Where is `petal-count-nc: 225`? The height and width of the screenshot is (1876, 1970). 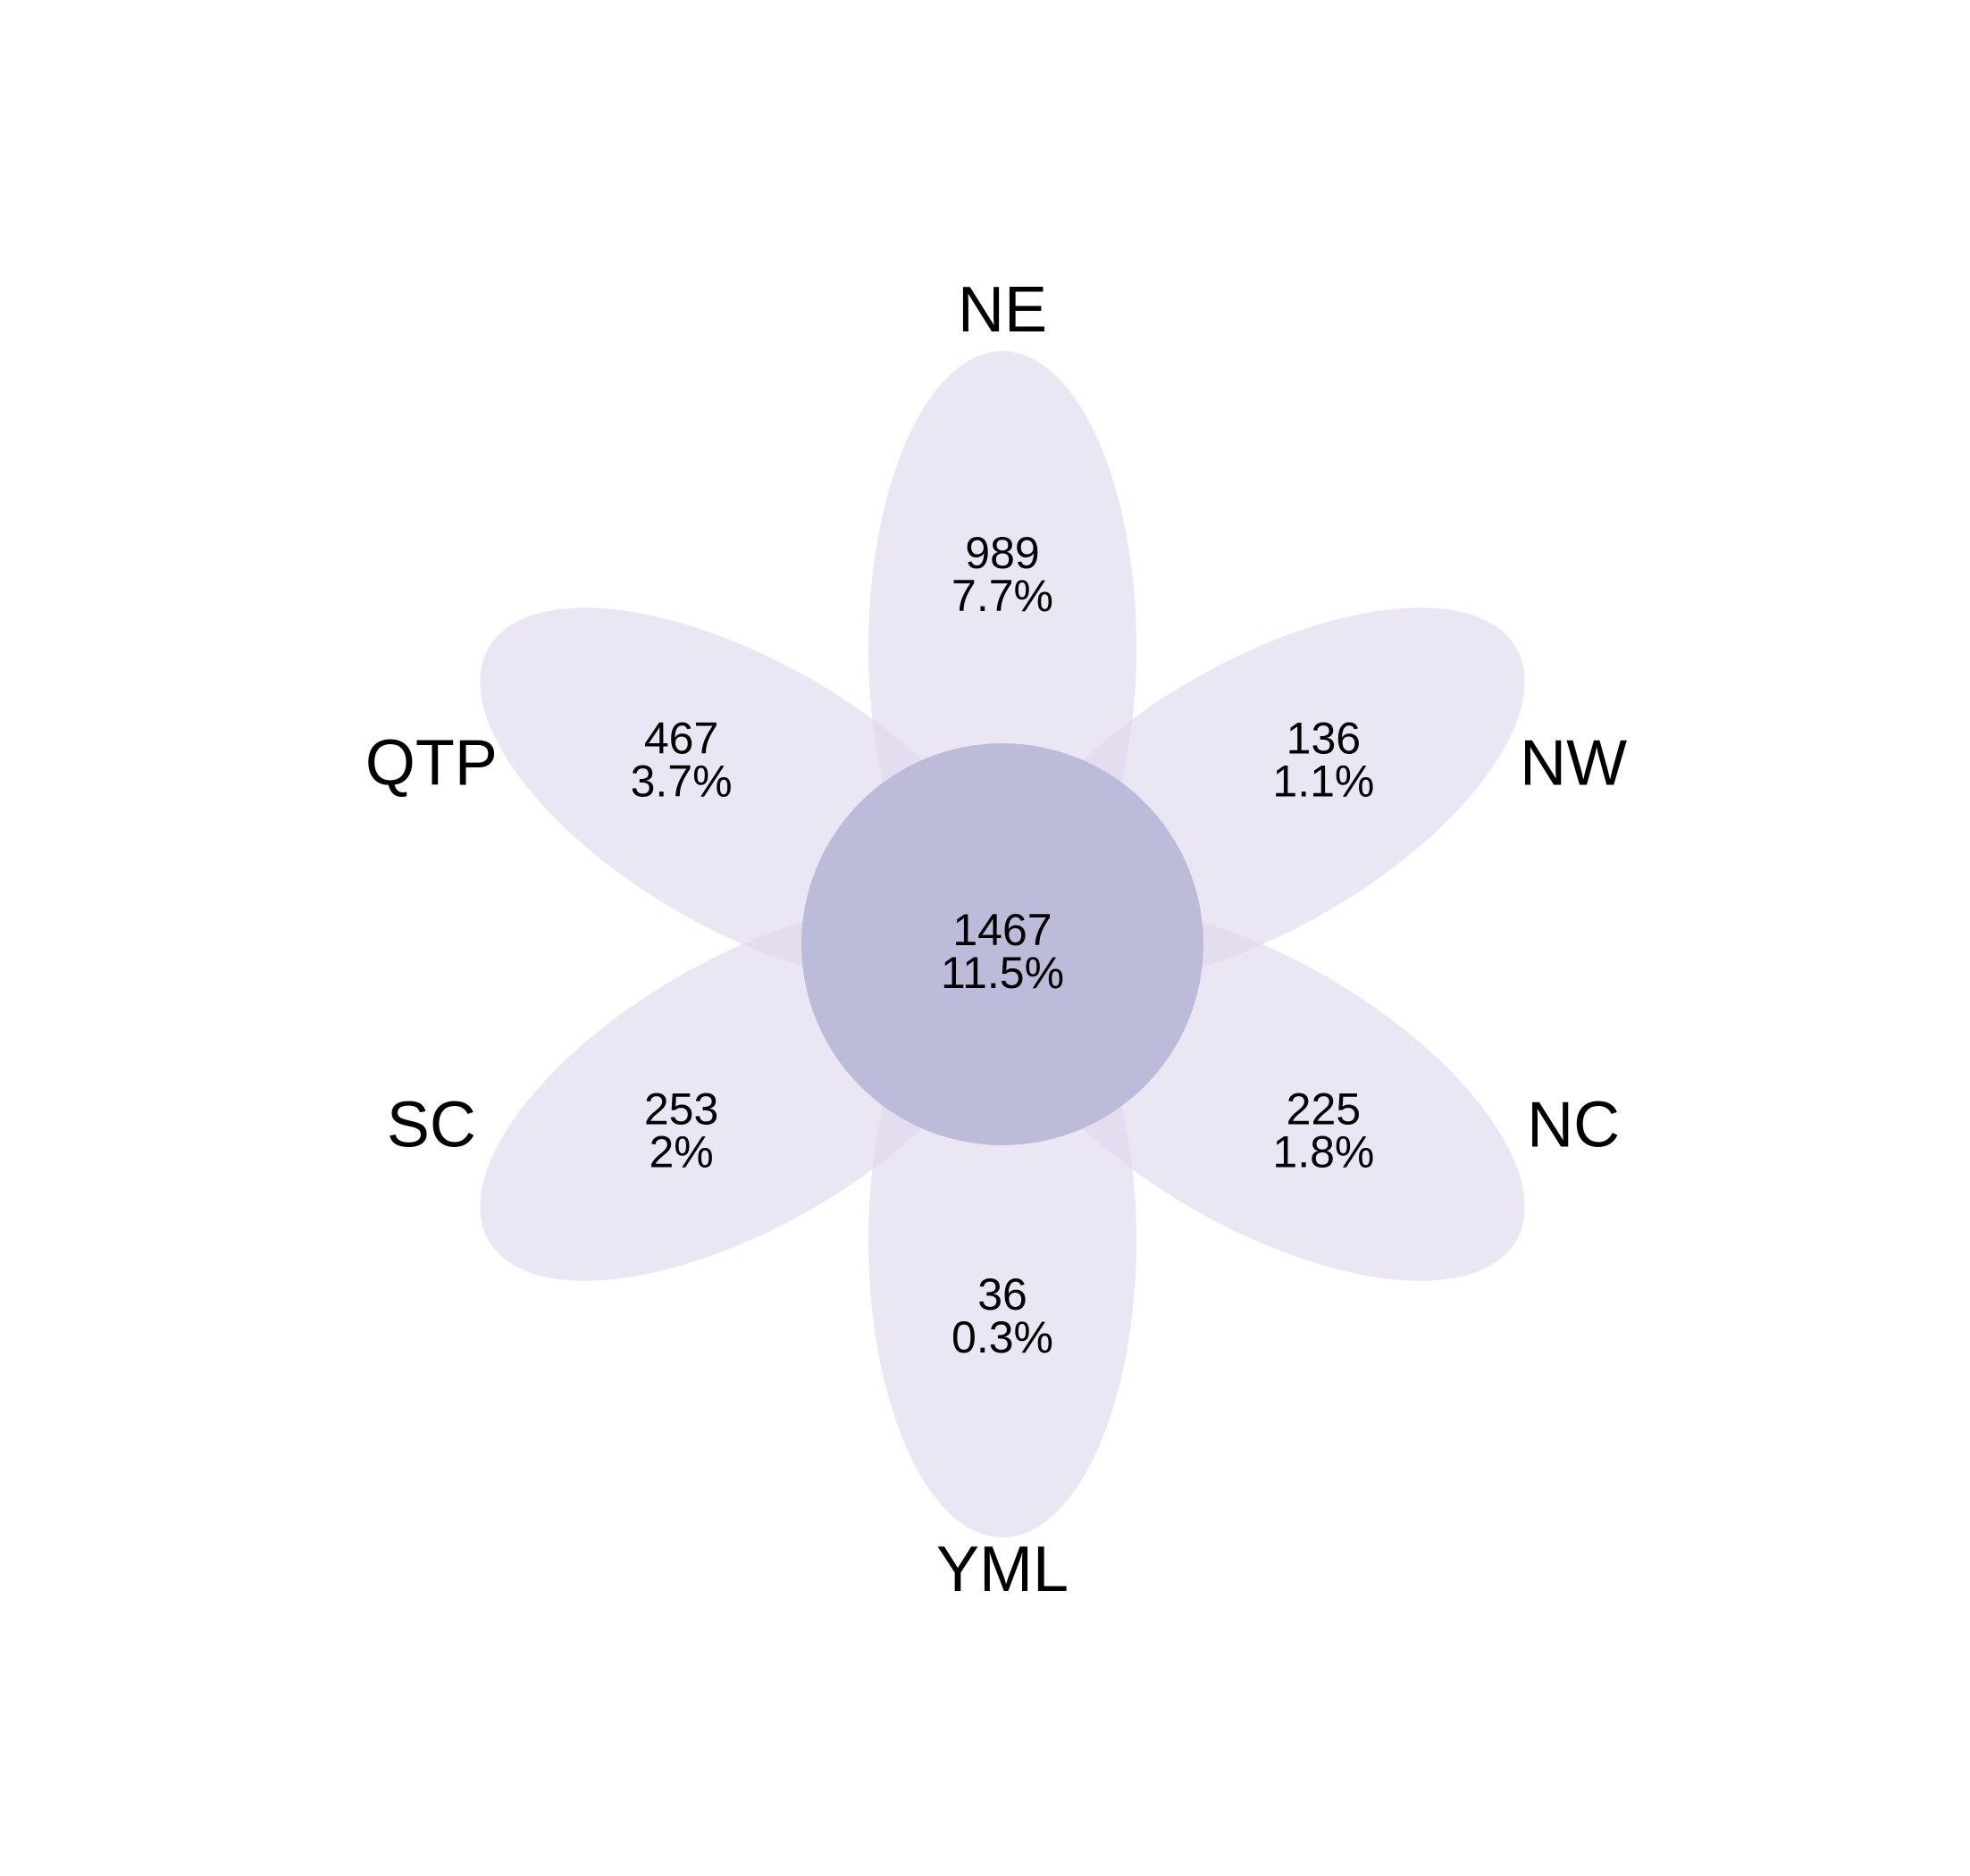
petal-count-nc: 225 is located at coordinates (1324, 1110).